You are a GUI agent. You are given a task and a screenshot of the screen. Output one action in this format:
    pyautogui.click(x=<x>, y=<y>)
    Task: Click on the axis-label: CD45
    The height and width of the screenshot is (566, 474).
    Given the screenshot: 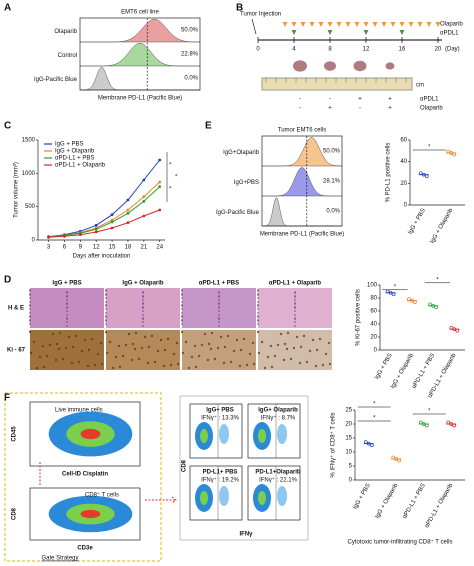 What is the action you would take?
    pyautogui.click(x=15, y=434)
    